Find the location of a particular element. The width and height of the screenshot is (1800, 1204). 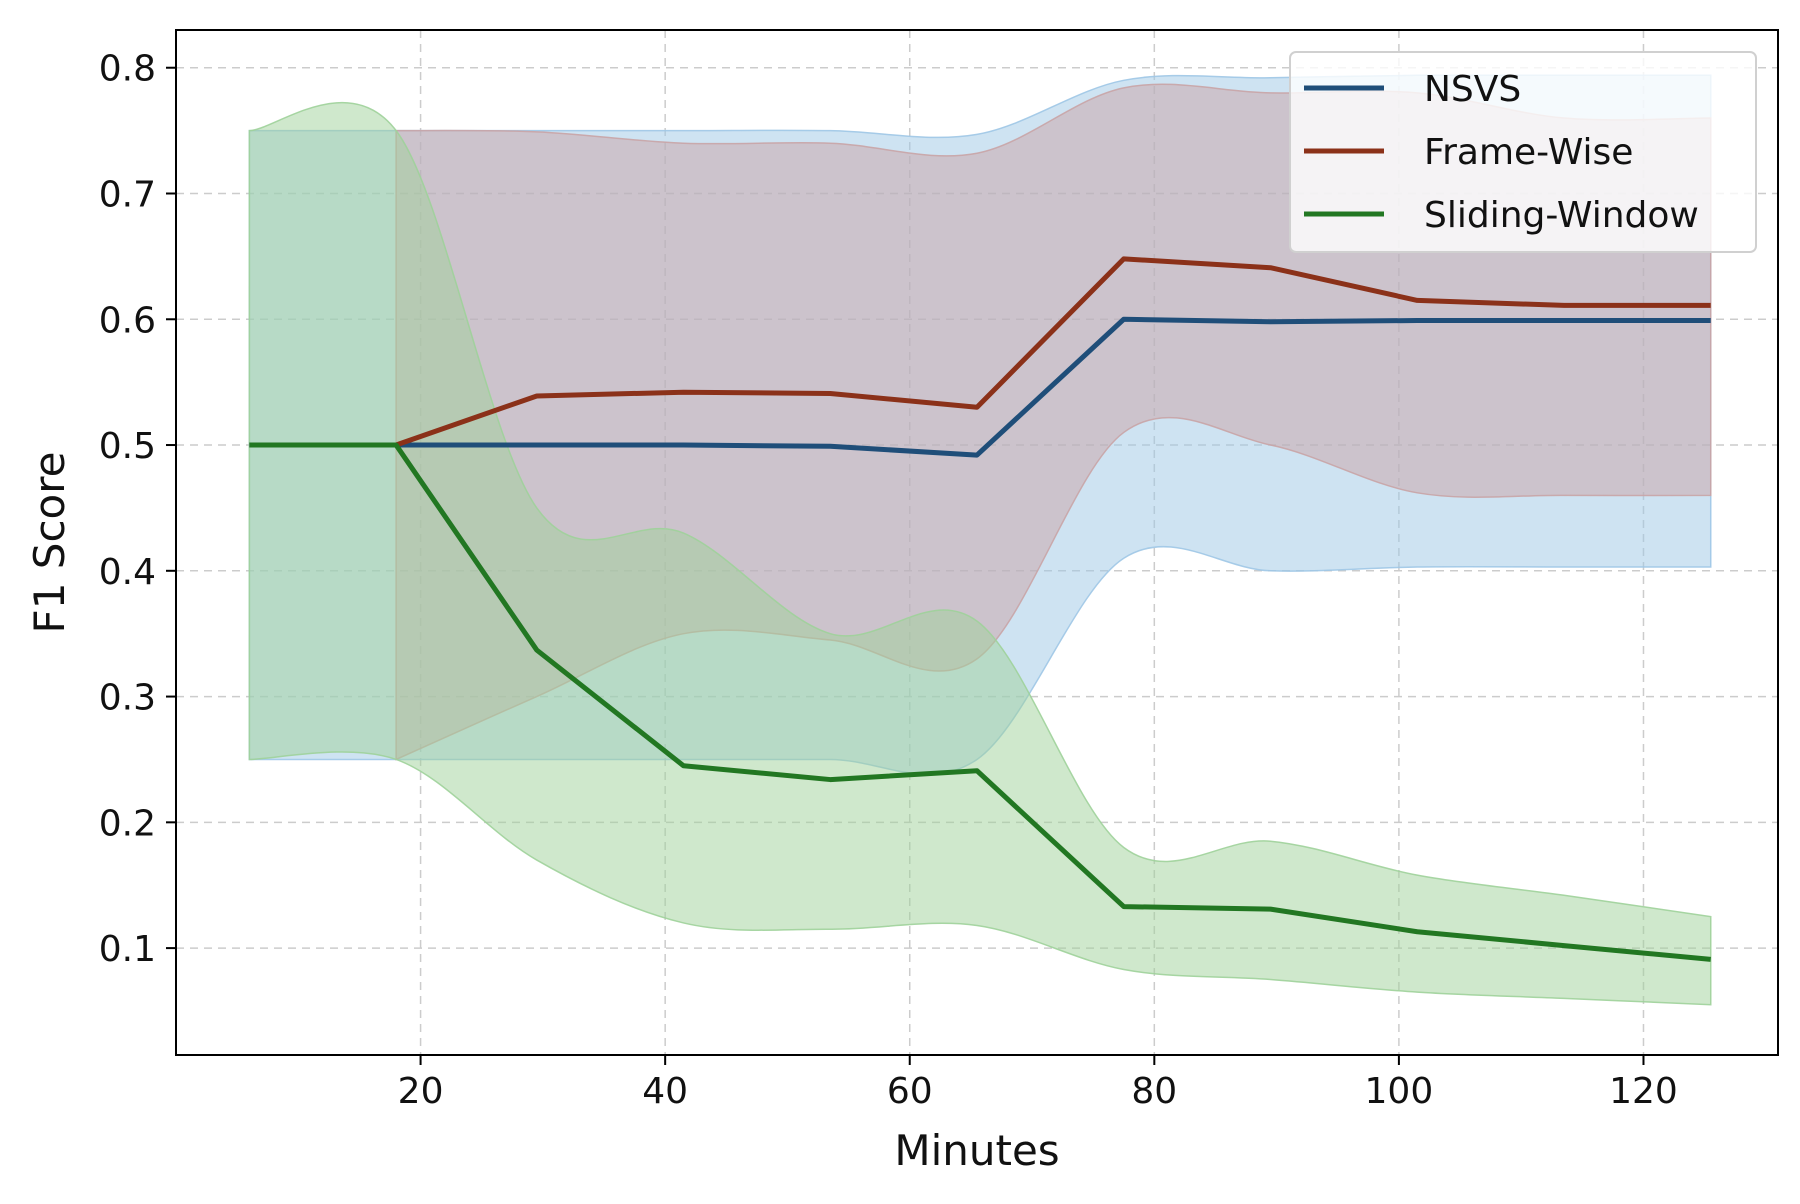

x-axis-label: Minutes is located at coordinates (976, 1150).